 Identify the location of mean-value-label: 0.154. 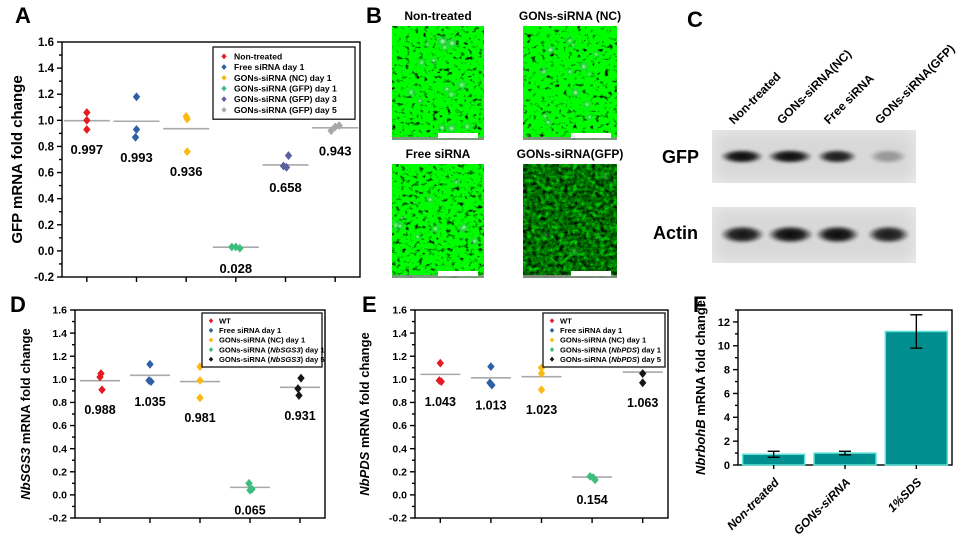
(591, 500).